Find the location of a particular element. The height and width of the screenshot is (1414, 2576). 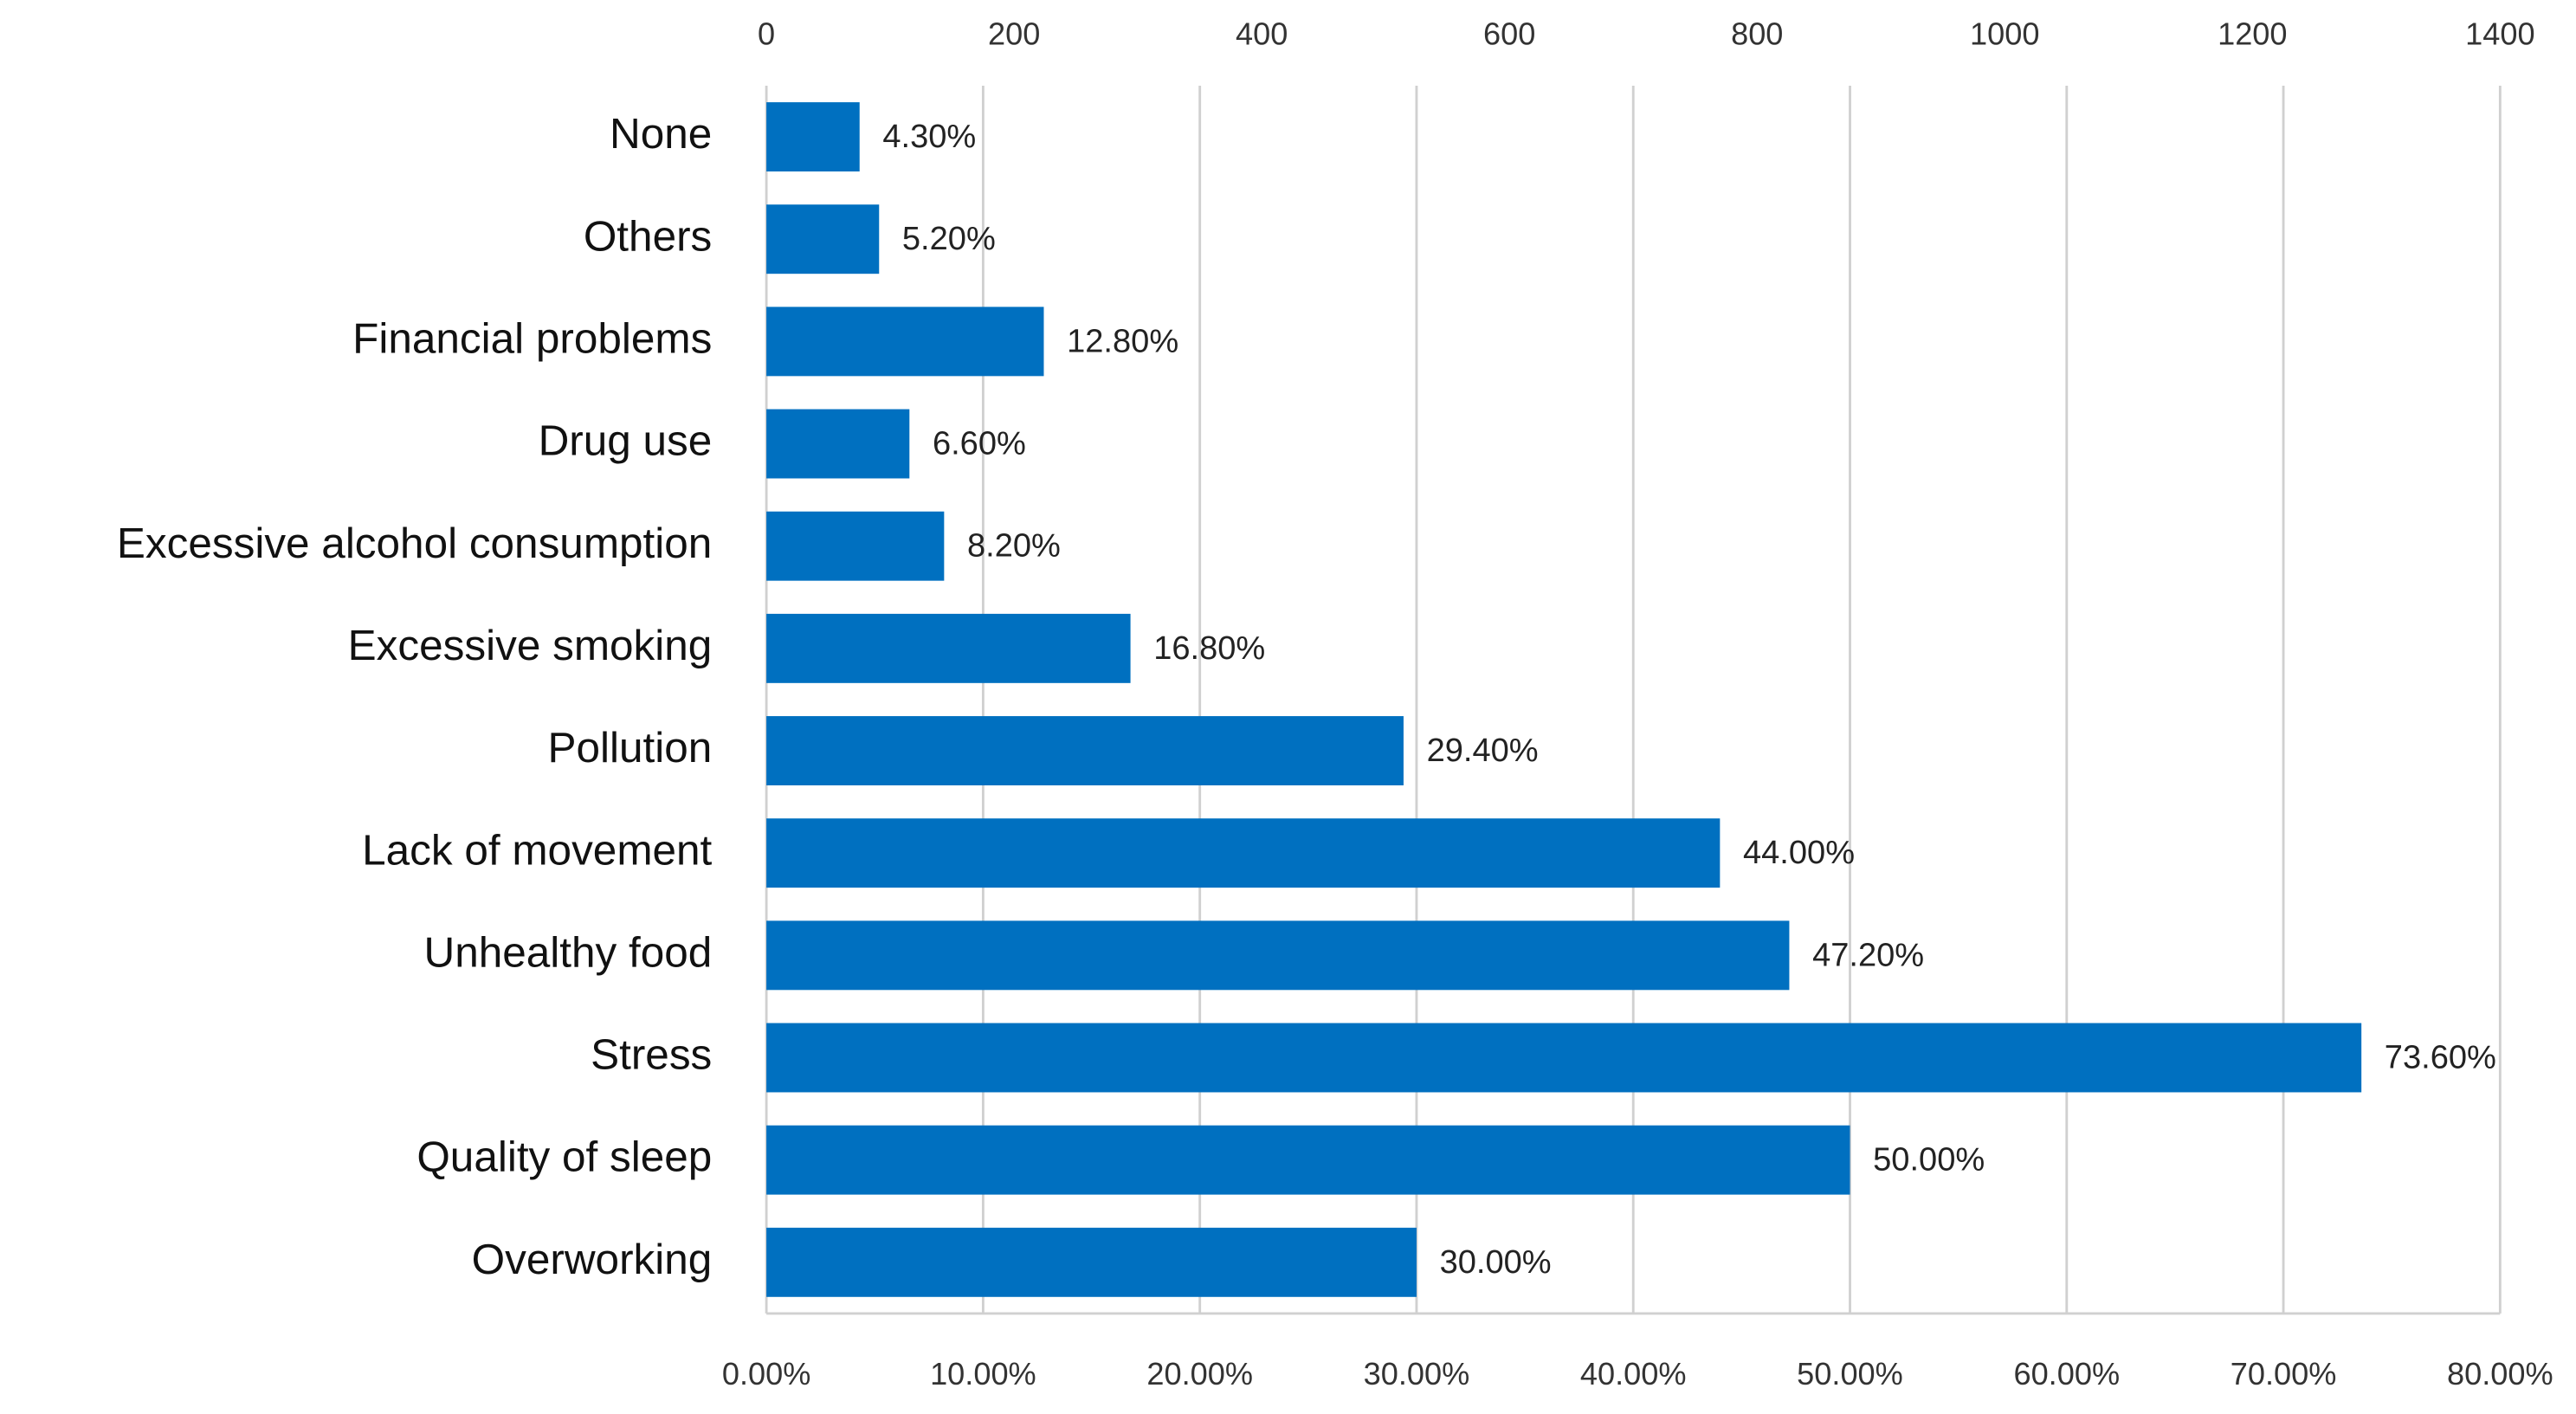

x-tick-label: 50.00% is located at coordinates (1850, 1373).